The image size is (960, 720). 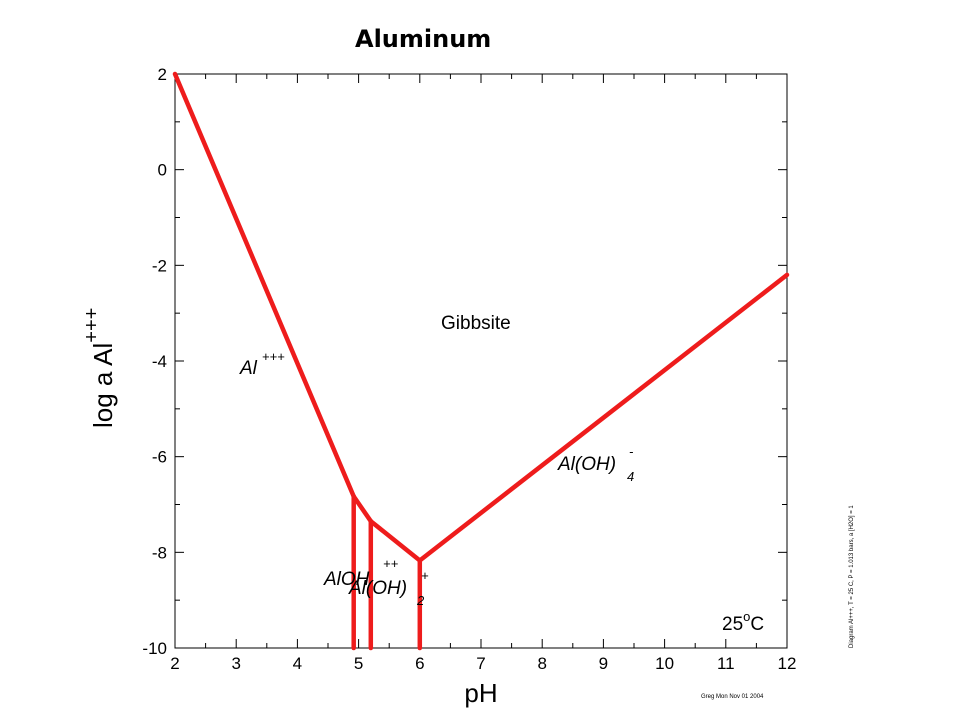 What do you see at coordinates (732, 624) in the screenshot?
I see `temperature-base: 25` at bounding box center [732, 624].